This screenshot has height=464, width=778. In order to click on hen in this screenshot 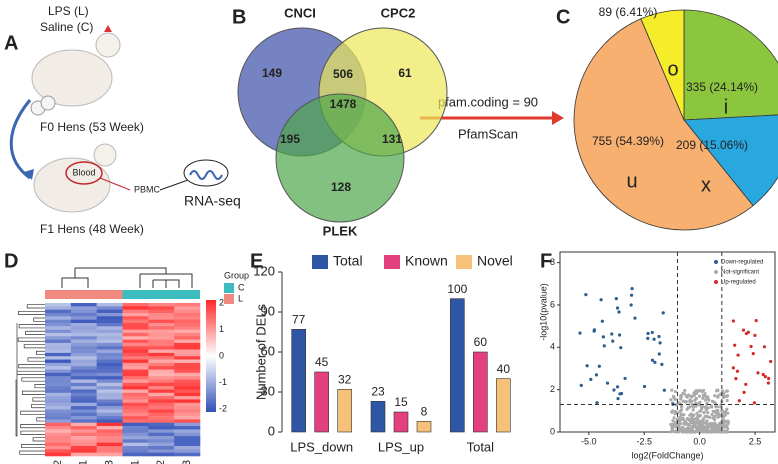, I will do `click(72, 185)`.